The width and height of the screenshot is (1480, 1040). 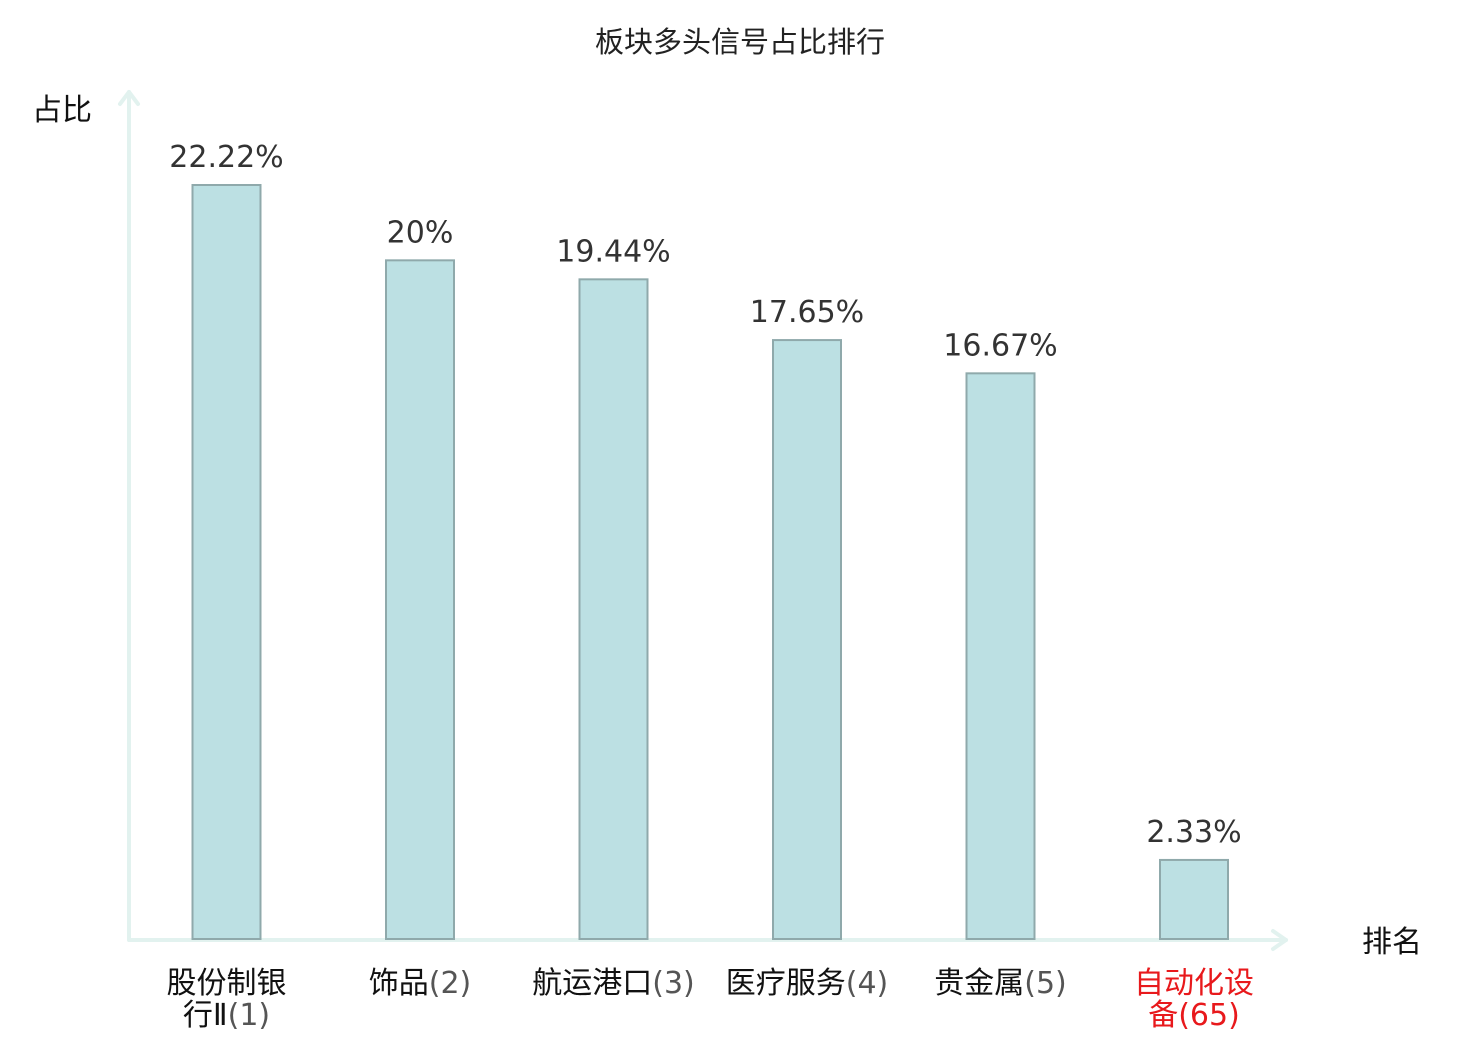 What do you see at coordinates (62, 110) in the screenshot?
I see `y-axis-title: 占比` at bounding box center [62, 110].